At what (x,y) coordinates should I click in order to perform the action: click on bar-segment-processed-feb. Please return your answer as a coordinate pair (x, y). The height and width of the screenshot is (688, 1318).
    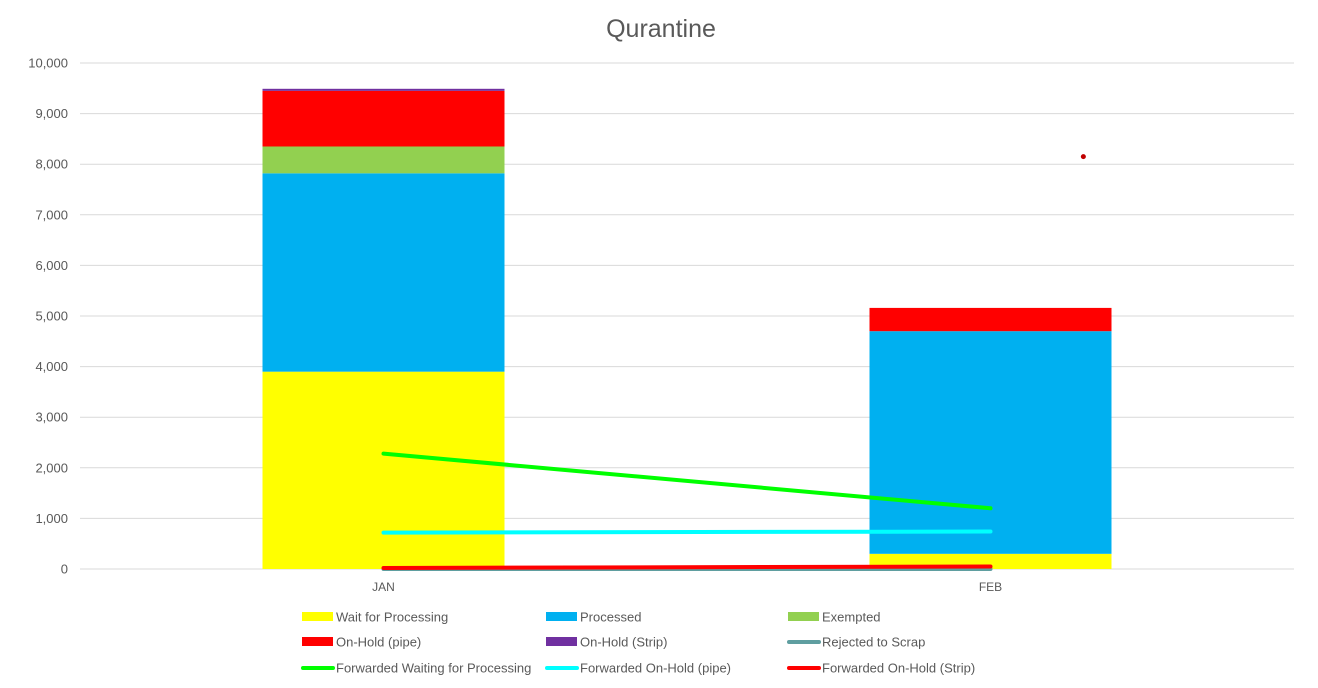
    Looking at the image, I should click on (990, 442).